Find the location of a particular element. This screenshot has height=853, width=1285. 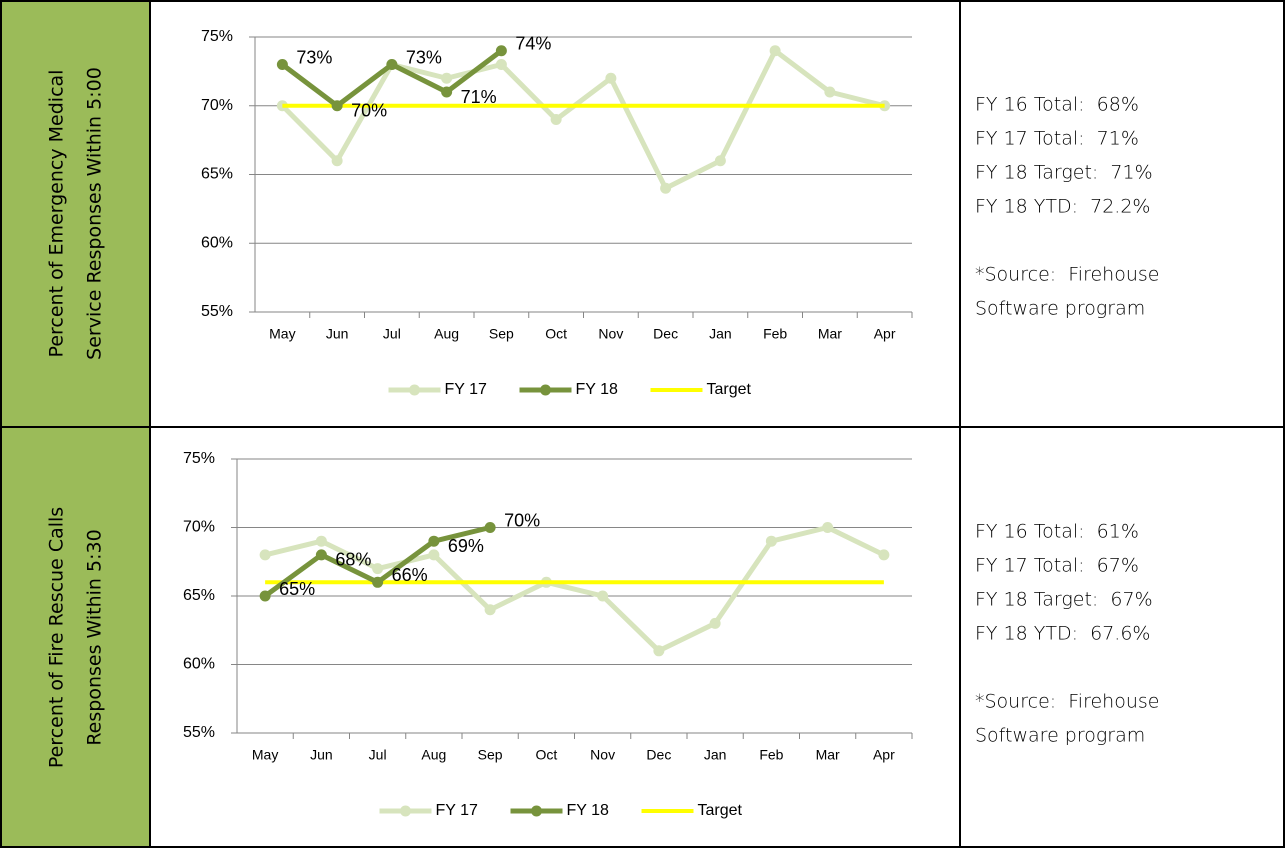

row-label: Percent of Emergency Medical is located at coordinates (57, 214).